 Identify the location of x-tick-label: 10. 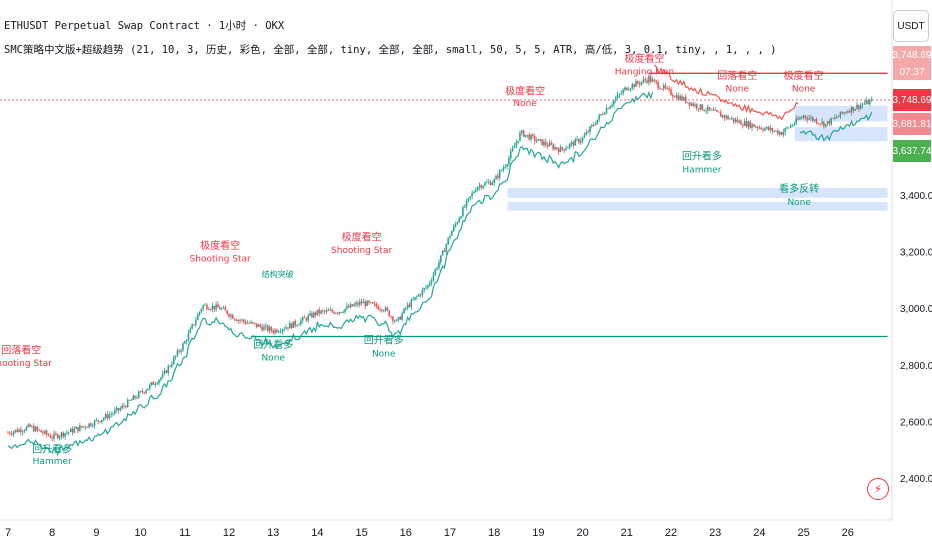
(140, 533).